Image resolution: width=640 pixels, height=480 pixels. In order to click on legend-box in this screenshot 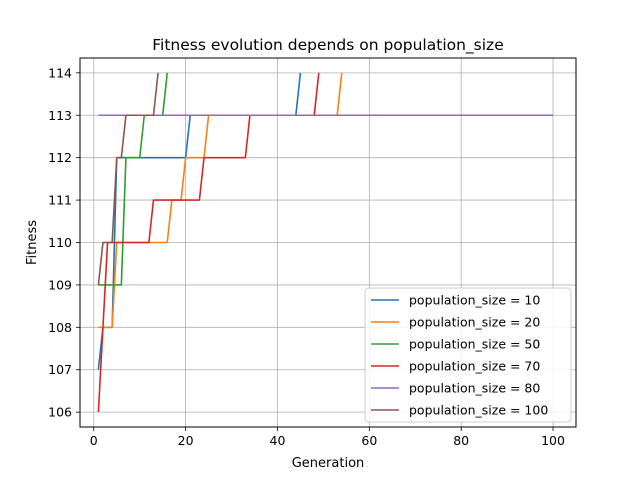, I will do `click(468, 355)`.